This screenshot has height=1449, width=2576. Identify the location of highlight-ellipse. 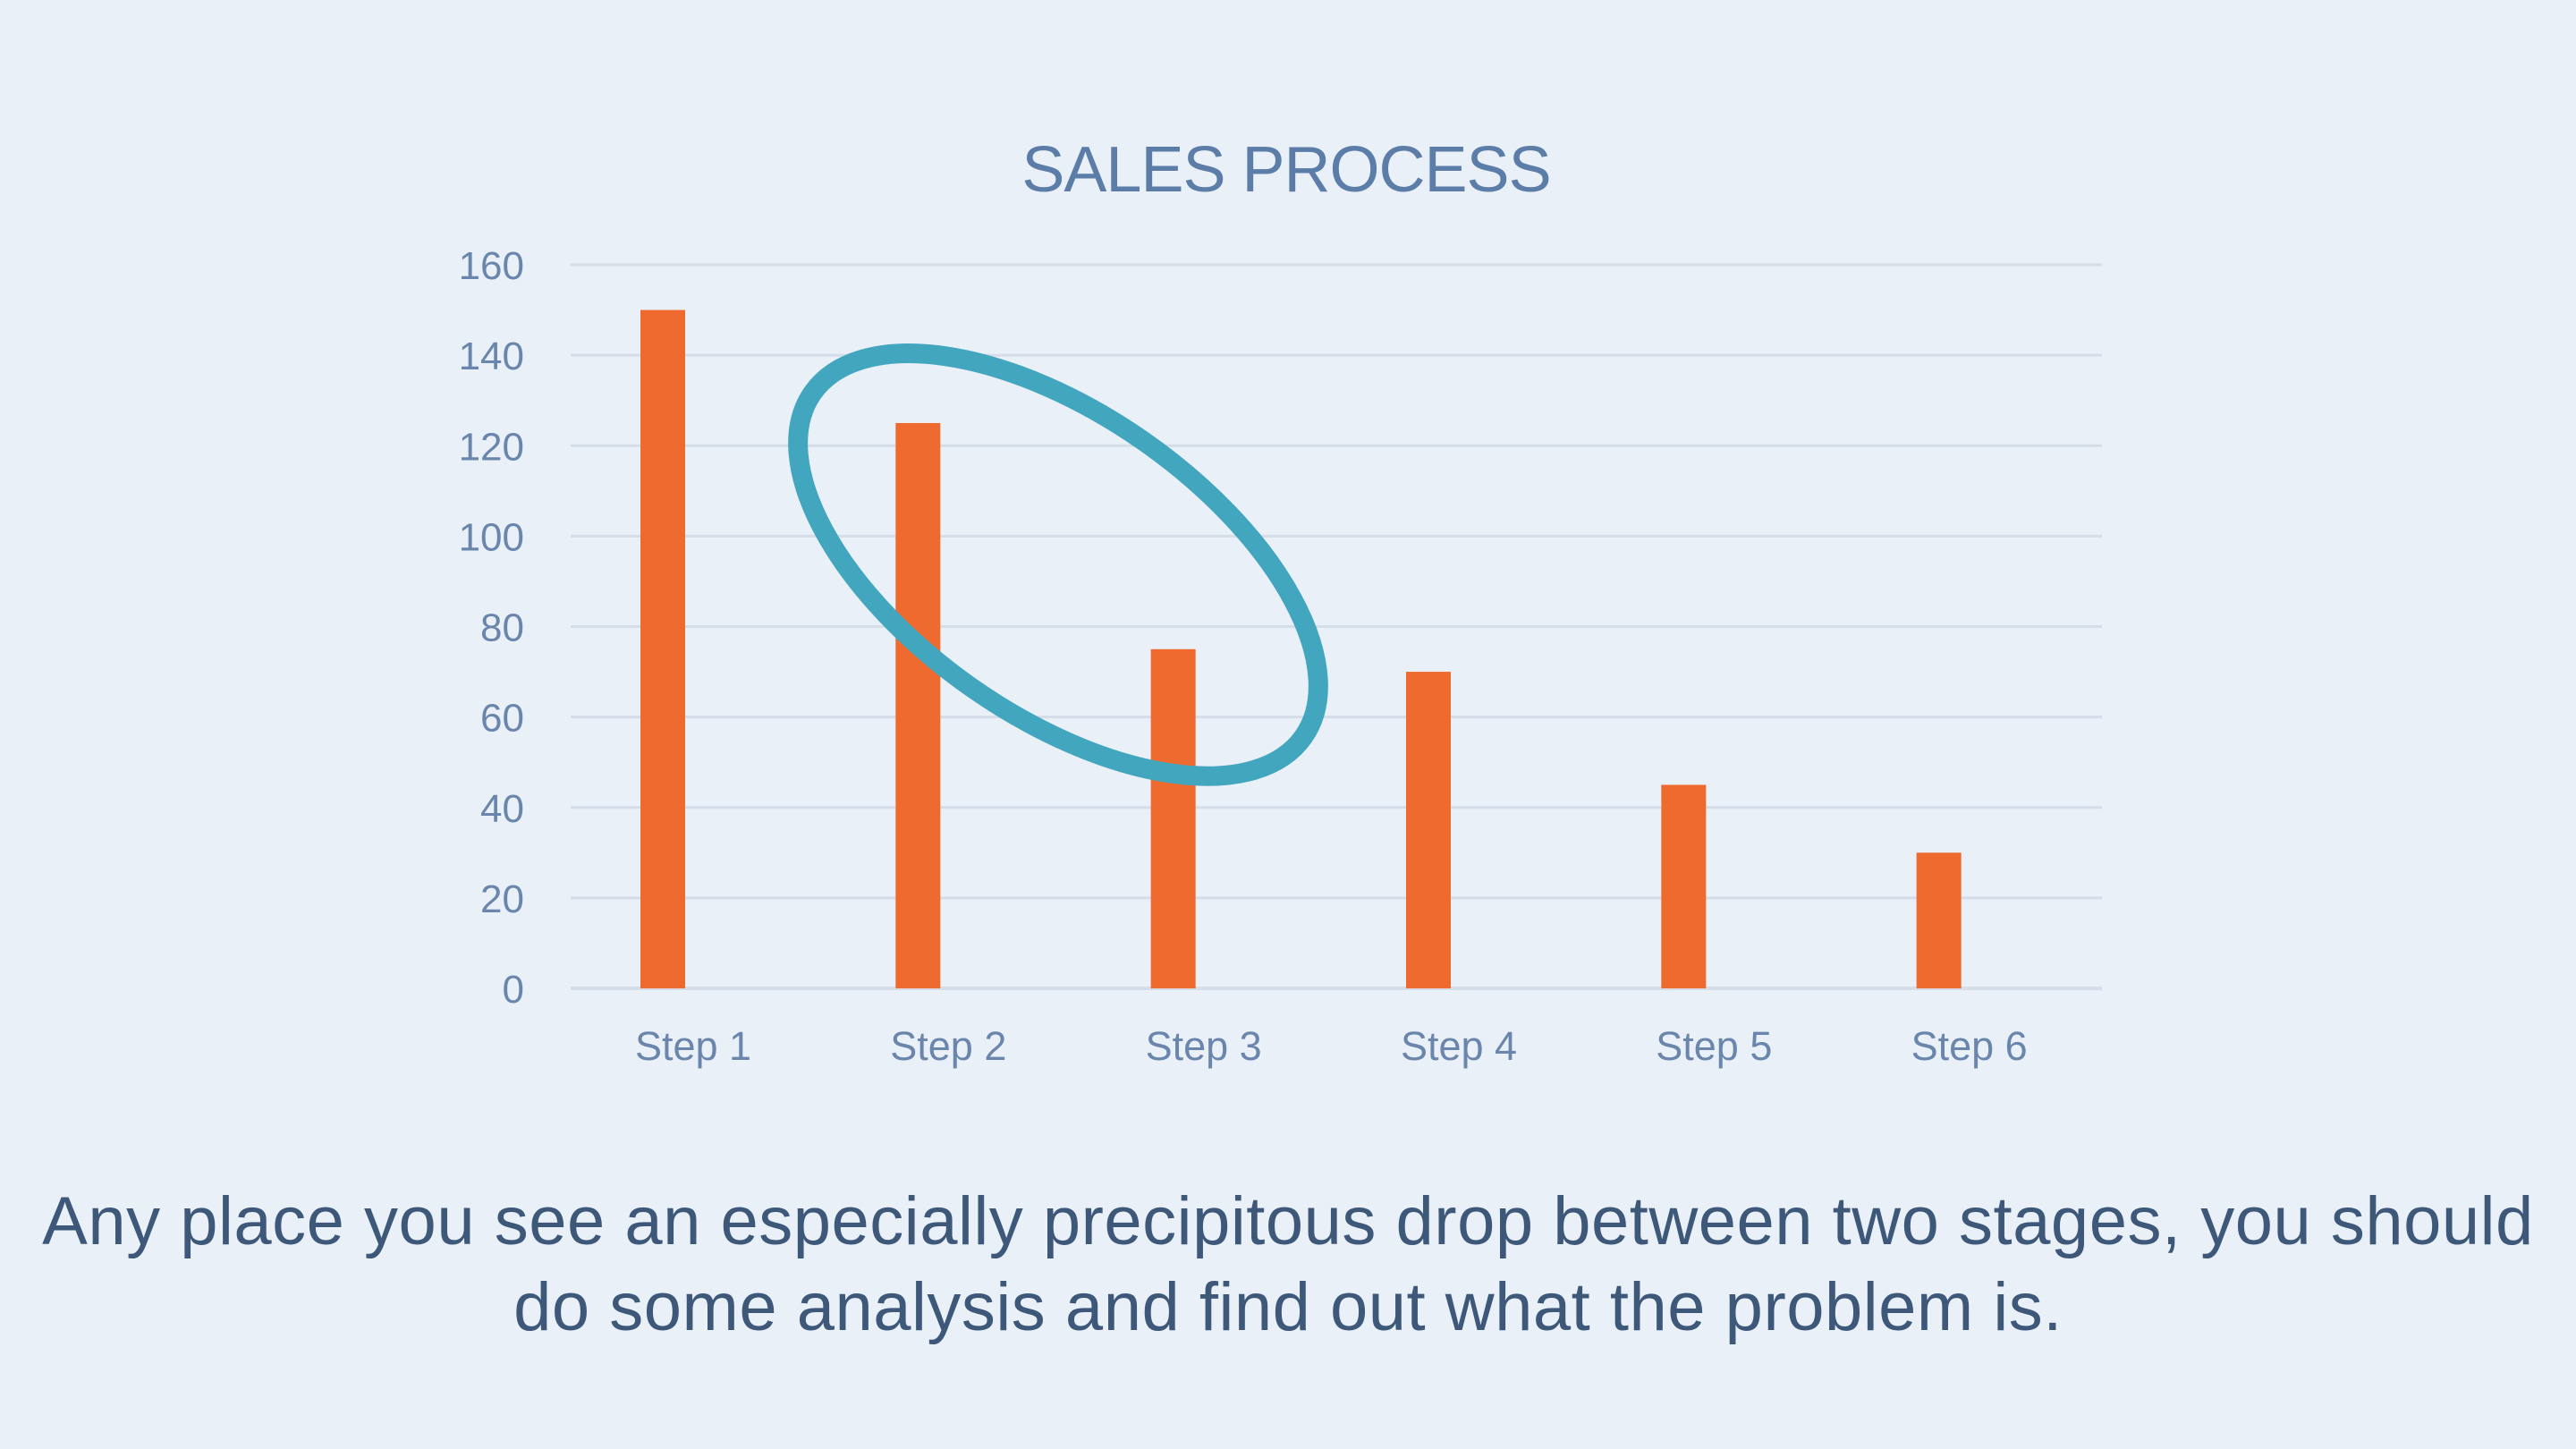
(1058, 564).